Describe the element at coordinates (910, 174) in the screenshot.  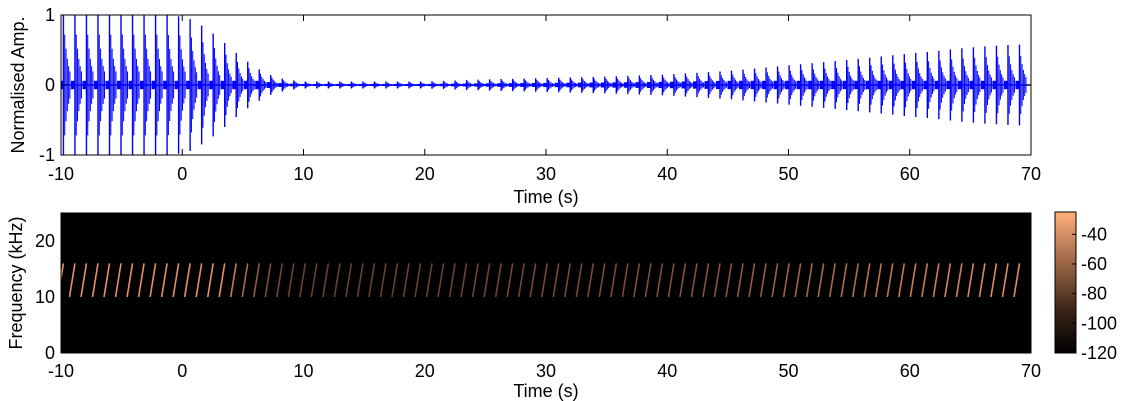
I see `waveform-x-tick-label: 60` at that location.